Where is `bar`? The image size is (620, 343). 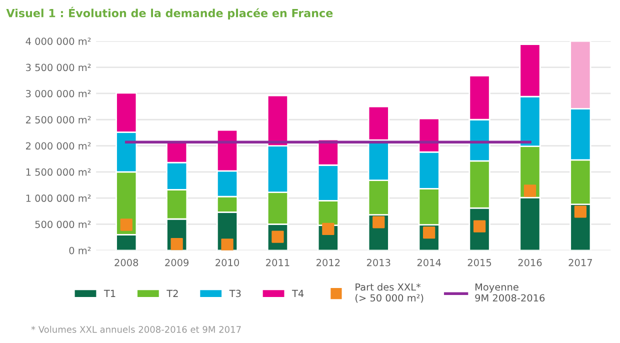 bar is located at coordinates (379, 123).